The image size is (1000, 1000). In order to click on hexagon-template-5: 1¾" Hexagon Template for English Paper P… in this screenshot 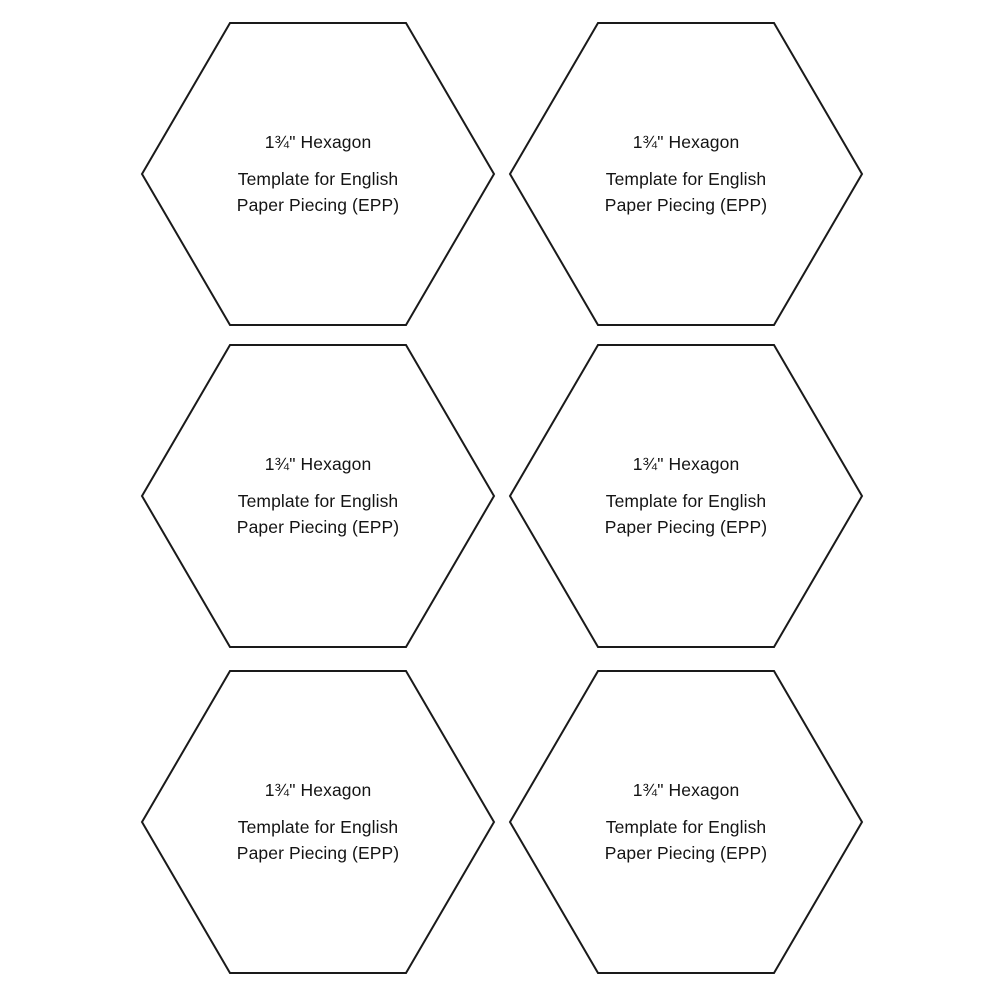, I will do `click(318, 822)`.